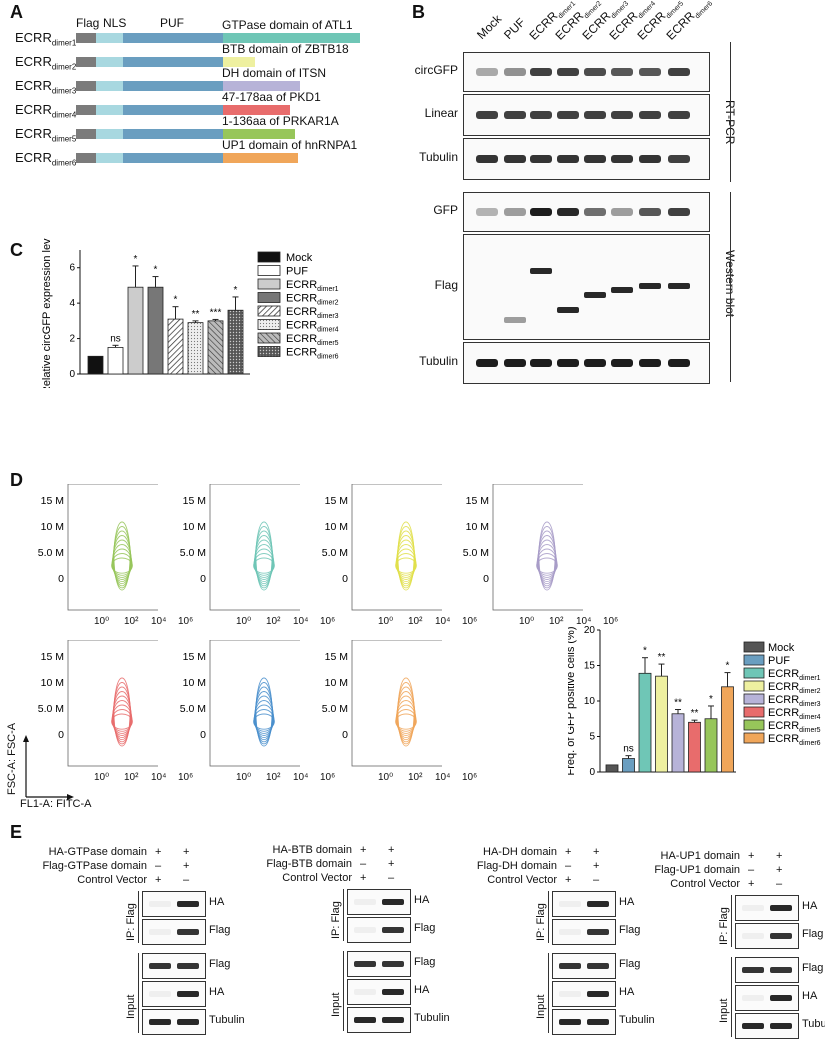 This screenshot has width=825, height=1043. Describe the element at coordinates (312, 850) in the screenshot. I see `coip-row-label: HA-BTB domain` at that location.